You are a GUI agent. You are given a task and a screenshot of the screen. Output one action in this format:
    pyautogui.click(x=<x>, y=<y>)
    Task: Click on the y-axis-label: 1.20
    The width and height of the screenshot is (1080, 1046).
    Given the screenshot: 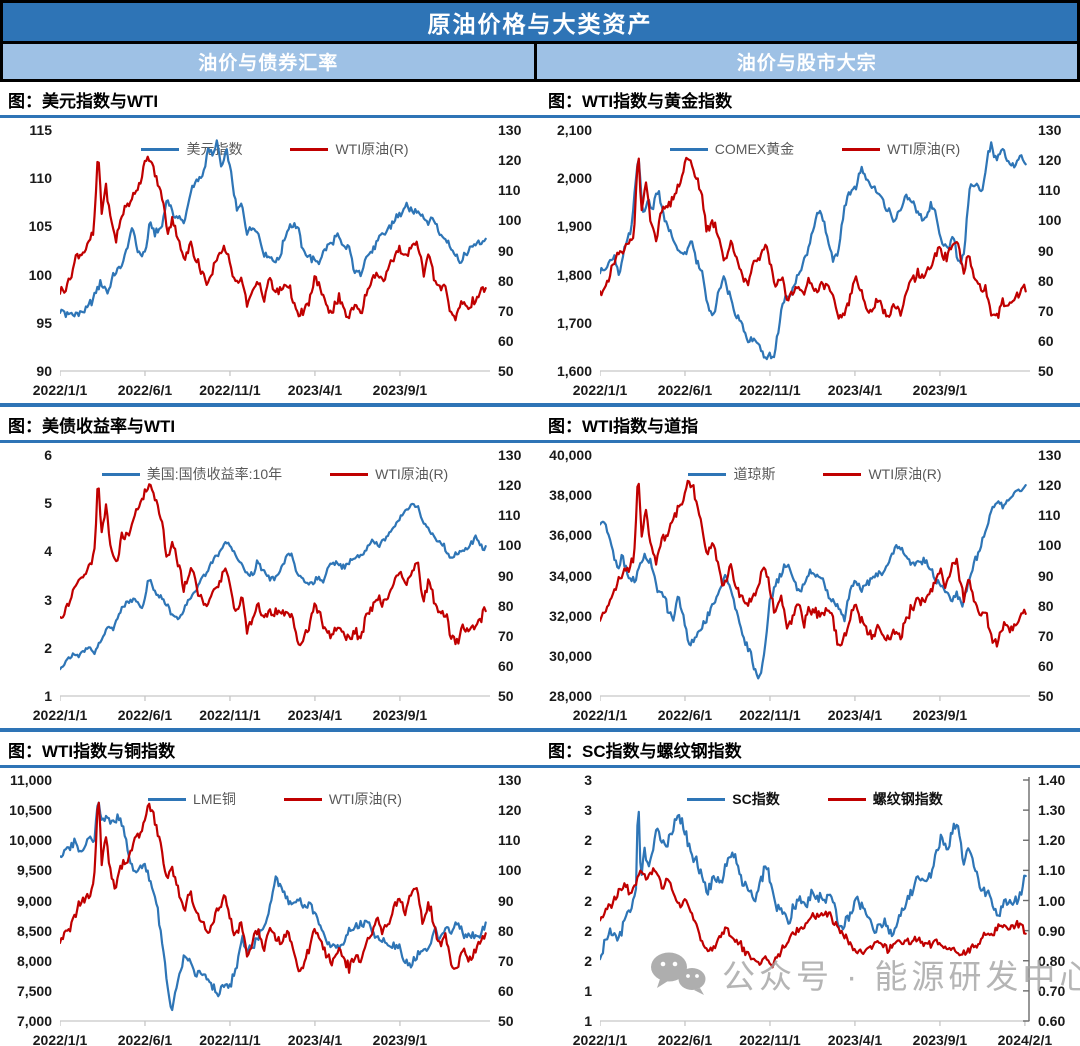 What is the action you would take?
    pyautogui.click(x=1052, y=840)
    